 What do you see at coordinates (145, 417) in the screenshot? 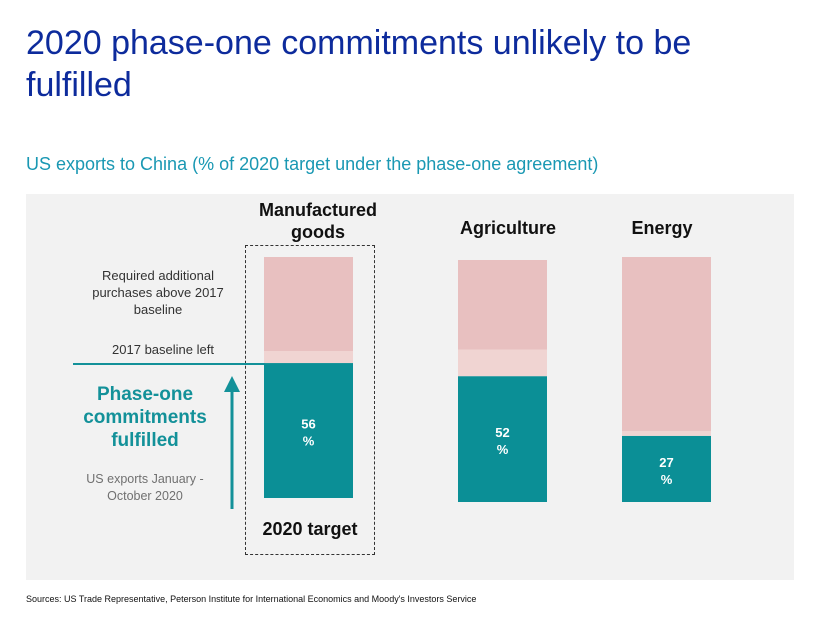
I see `annotation-phase-one-fulfilled: Phase-one commitments fulfilled` at bounding box center [145, 417].